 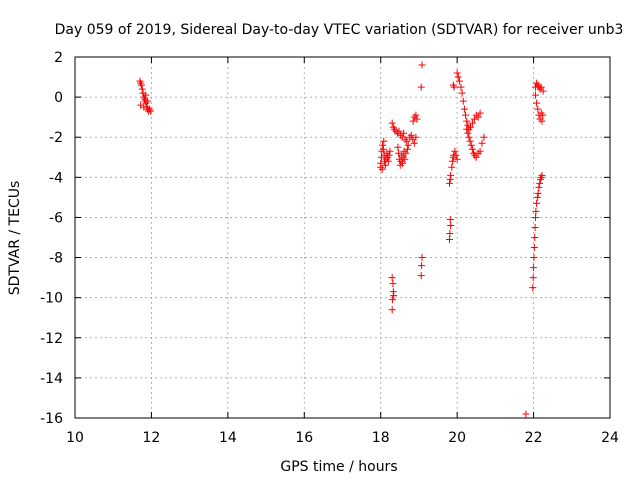 What do you see at coordinates (51, 339) in the screenshot?
I see `y-tick-label: -12` at bounding box center [51, 339].